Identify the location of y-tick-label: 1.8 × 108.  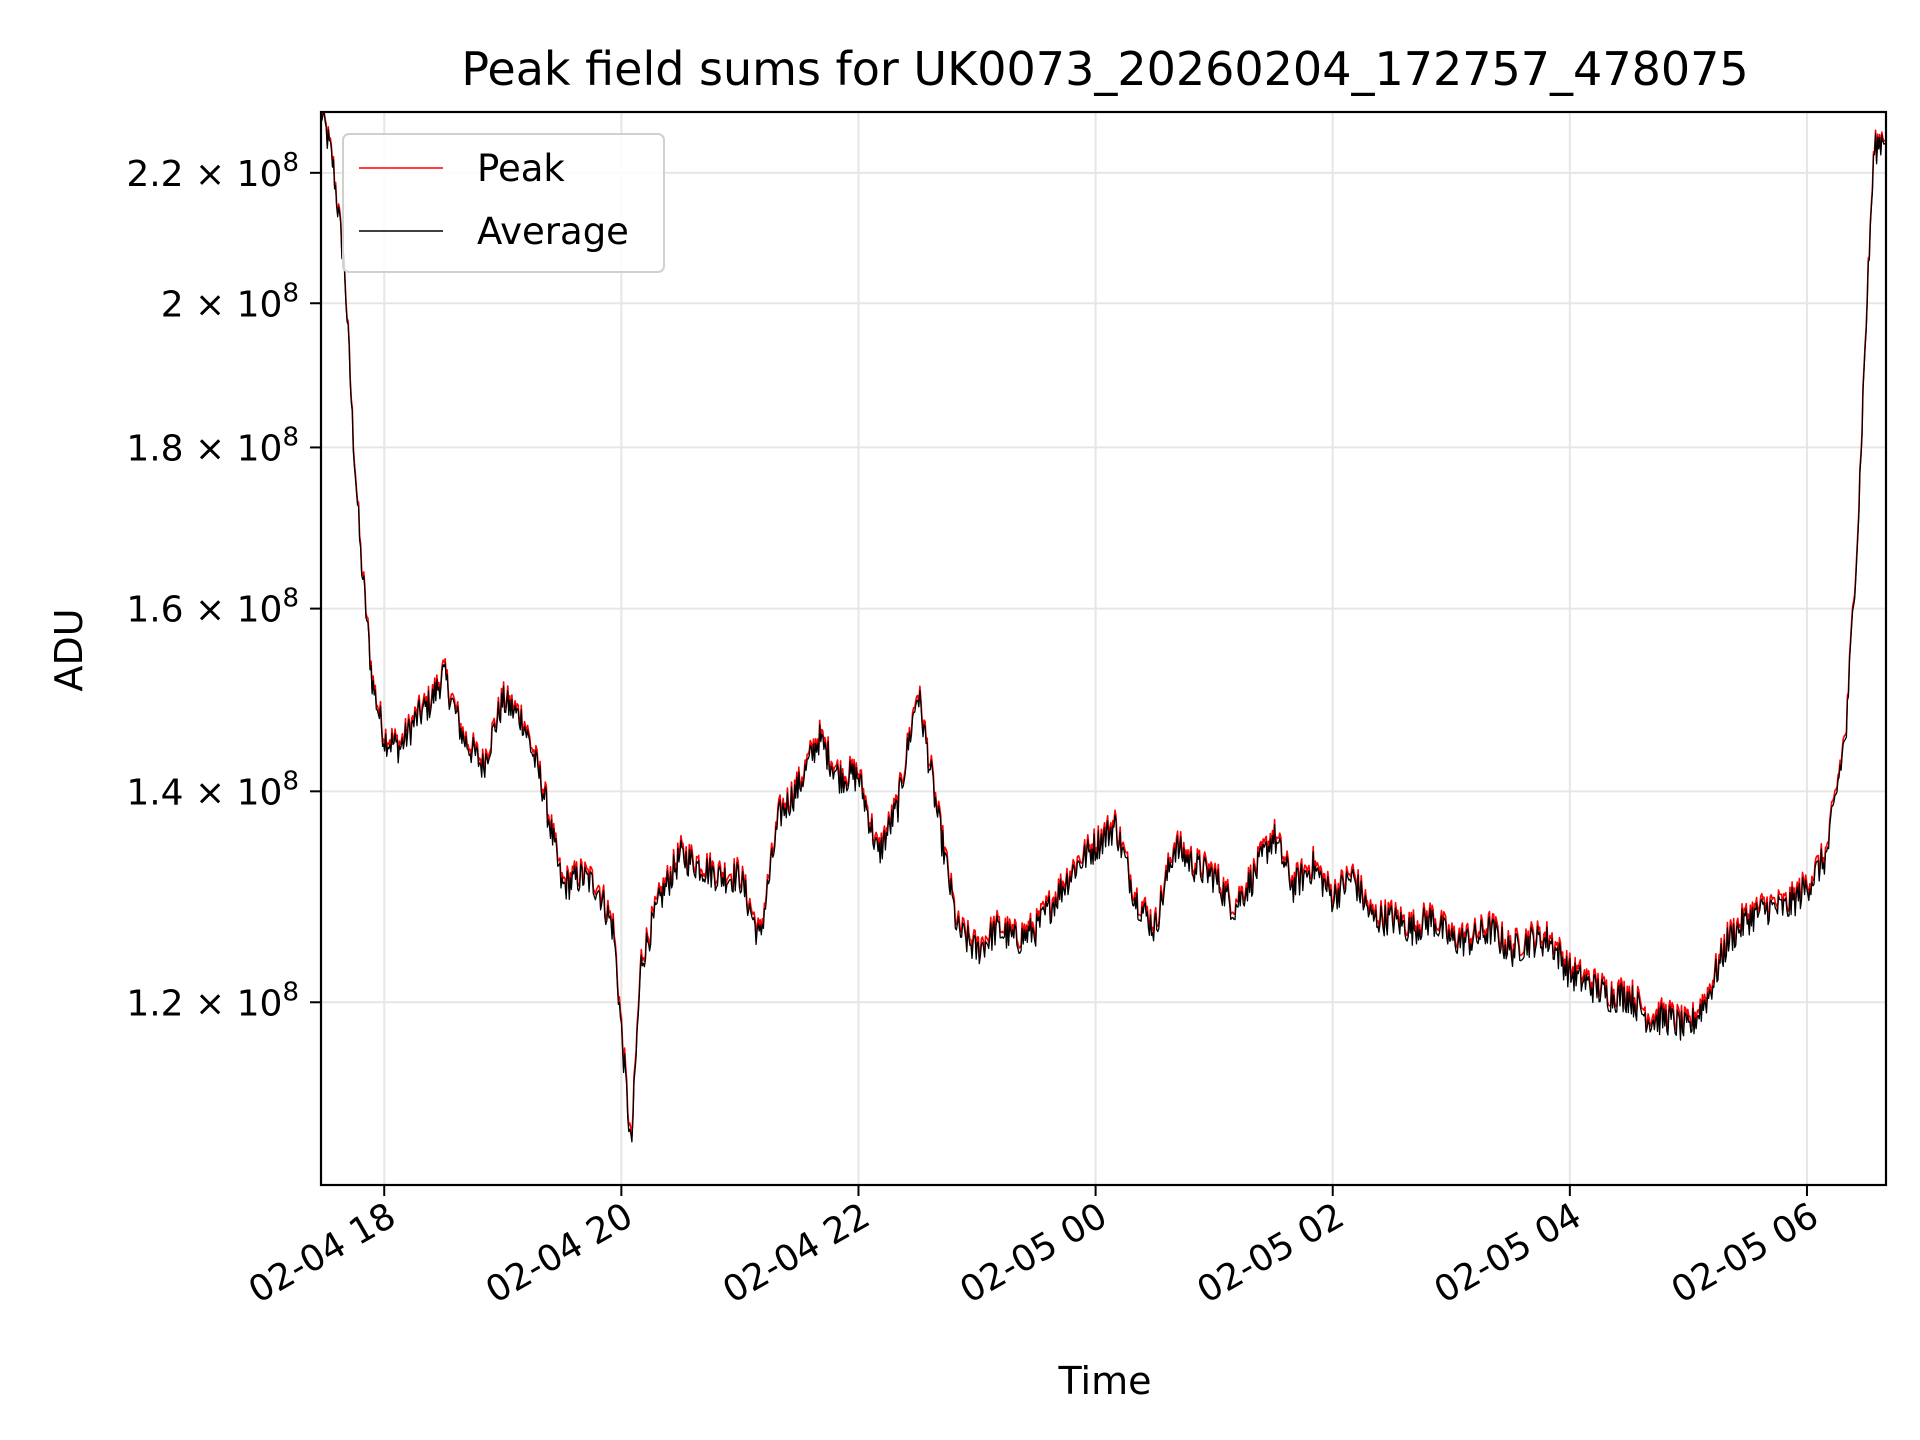
(212, 445).